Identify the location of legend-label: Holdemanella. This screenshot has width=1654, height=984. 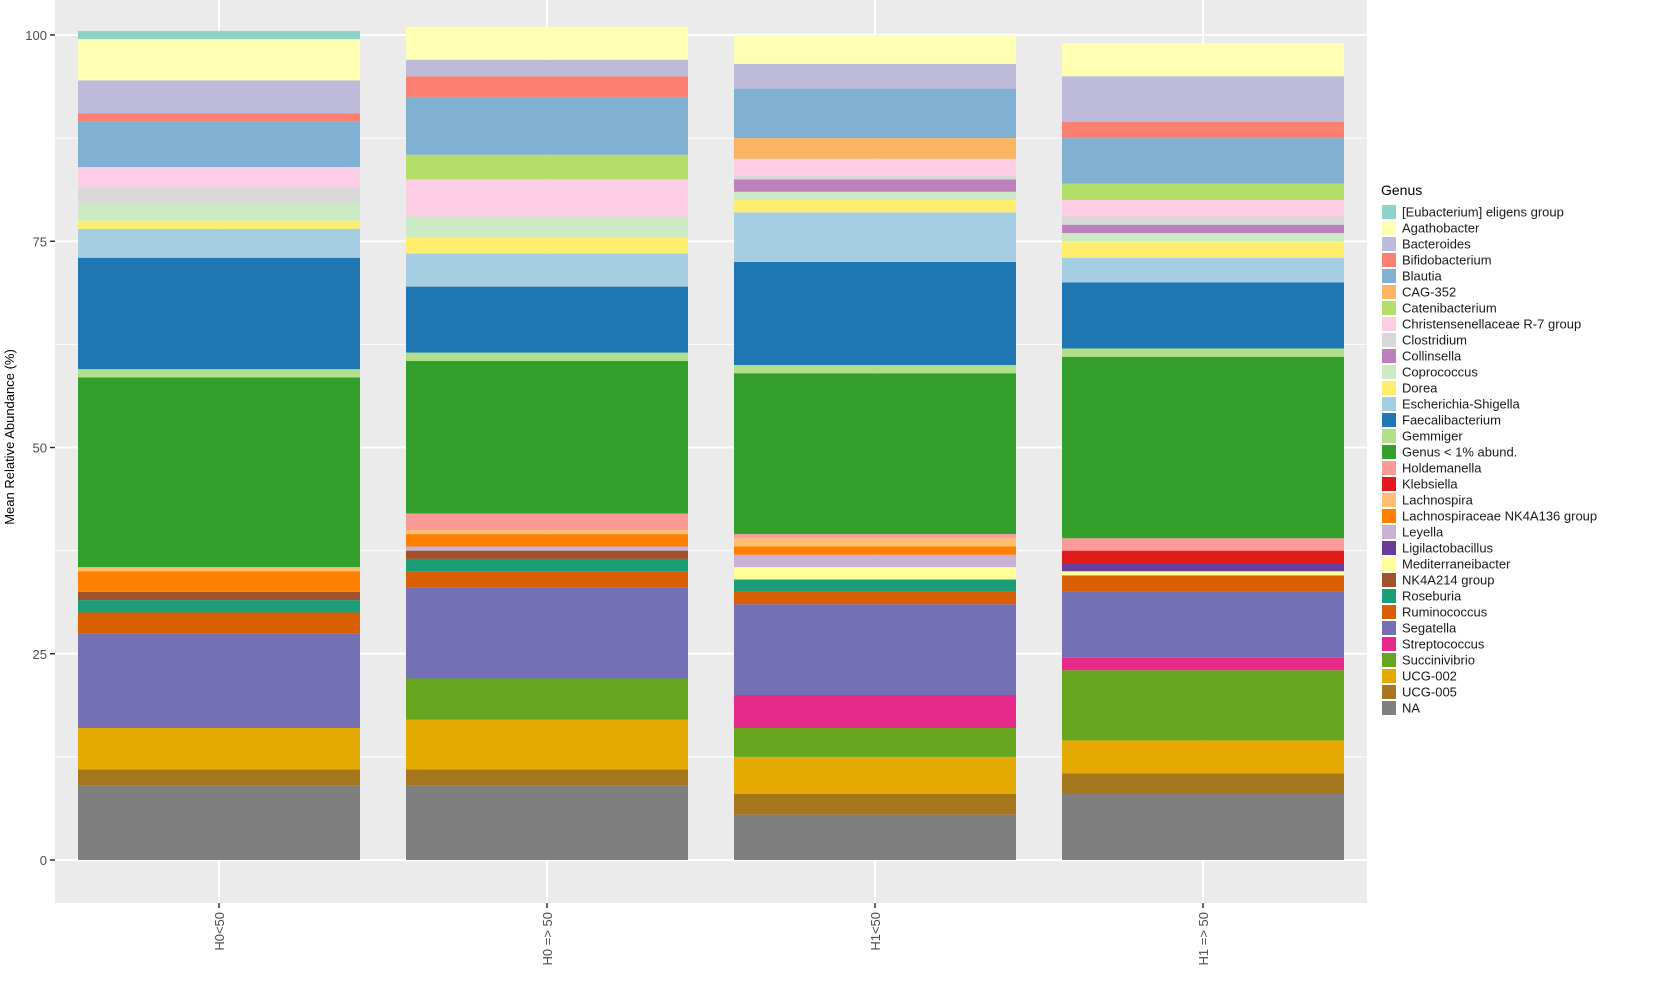
(1442, 468).